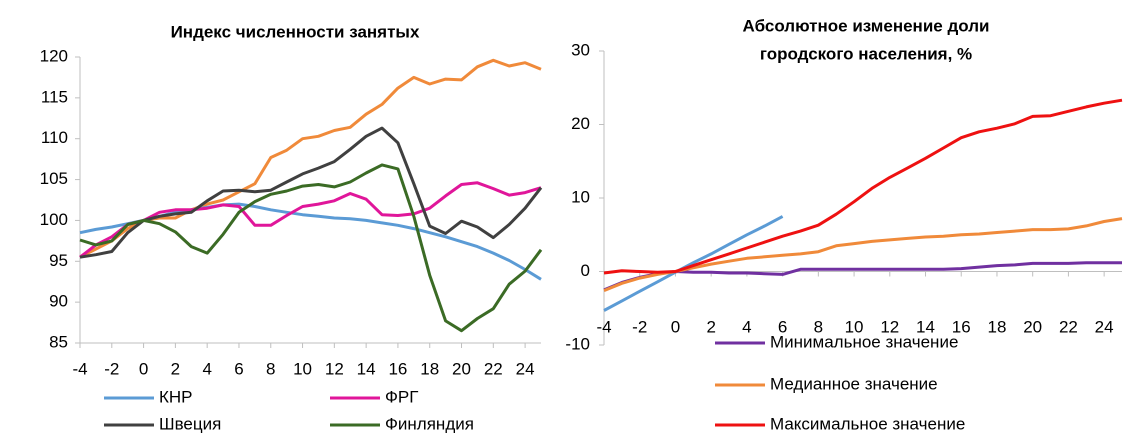 The width and height of the screenshot is (1134, 438). What do you see at coordinates (176, 396) in the screenshot?
I see `legend-label: КНР` at bounding box center [176, 396].